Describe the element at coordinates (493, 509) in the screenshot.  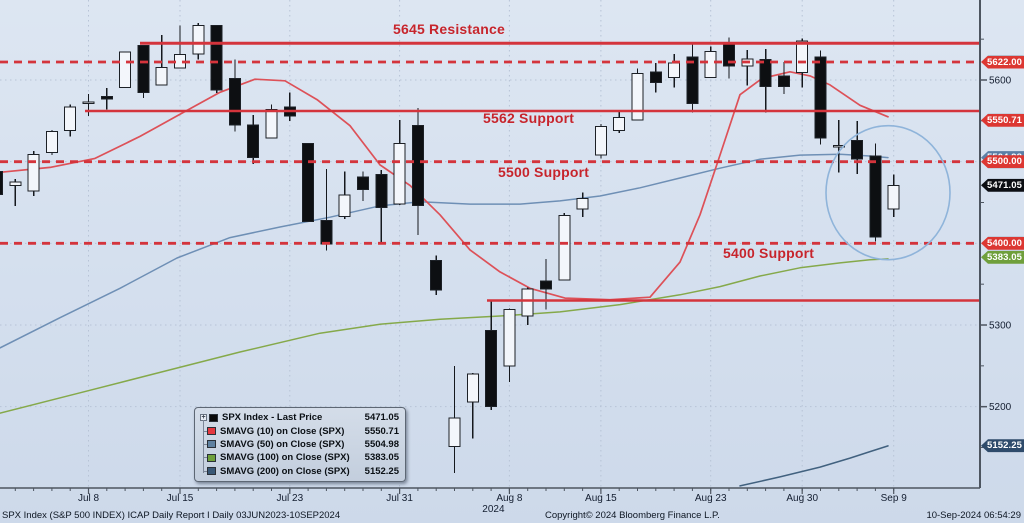
I see `svg-text: 2024` at that location.